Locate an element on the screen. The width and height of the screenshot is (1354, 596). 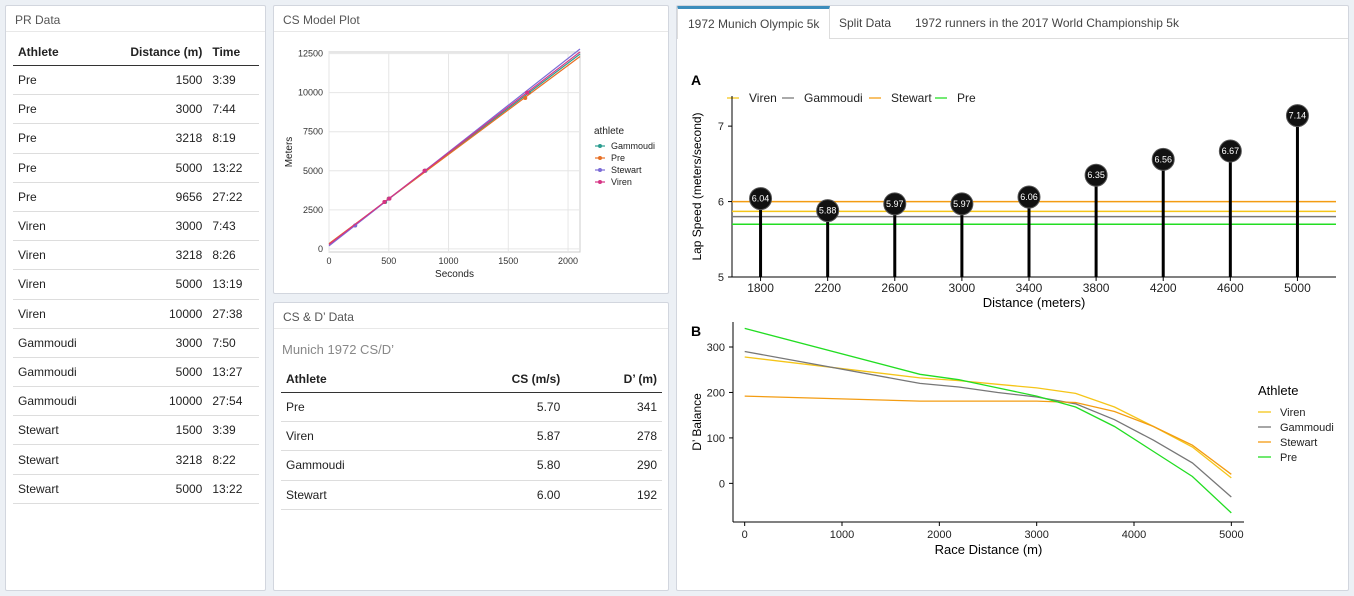
table-cell: 7:43 is located at coordinates (233, 226).